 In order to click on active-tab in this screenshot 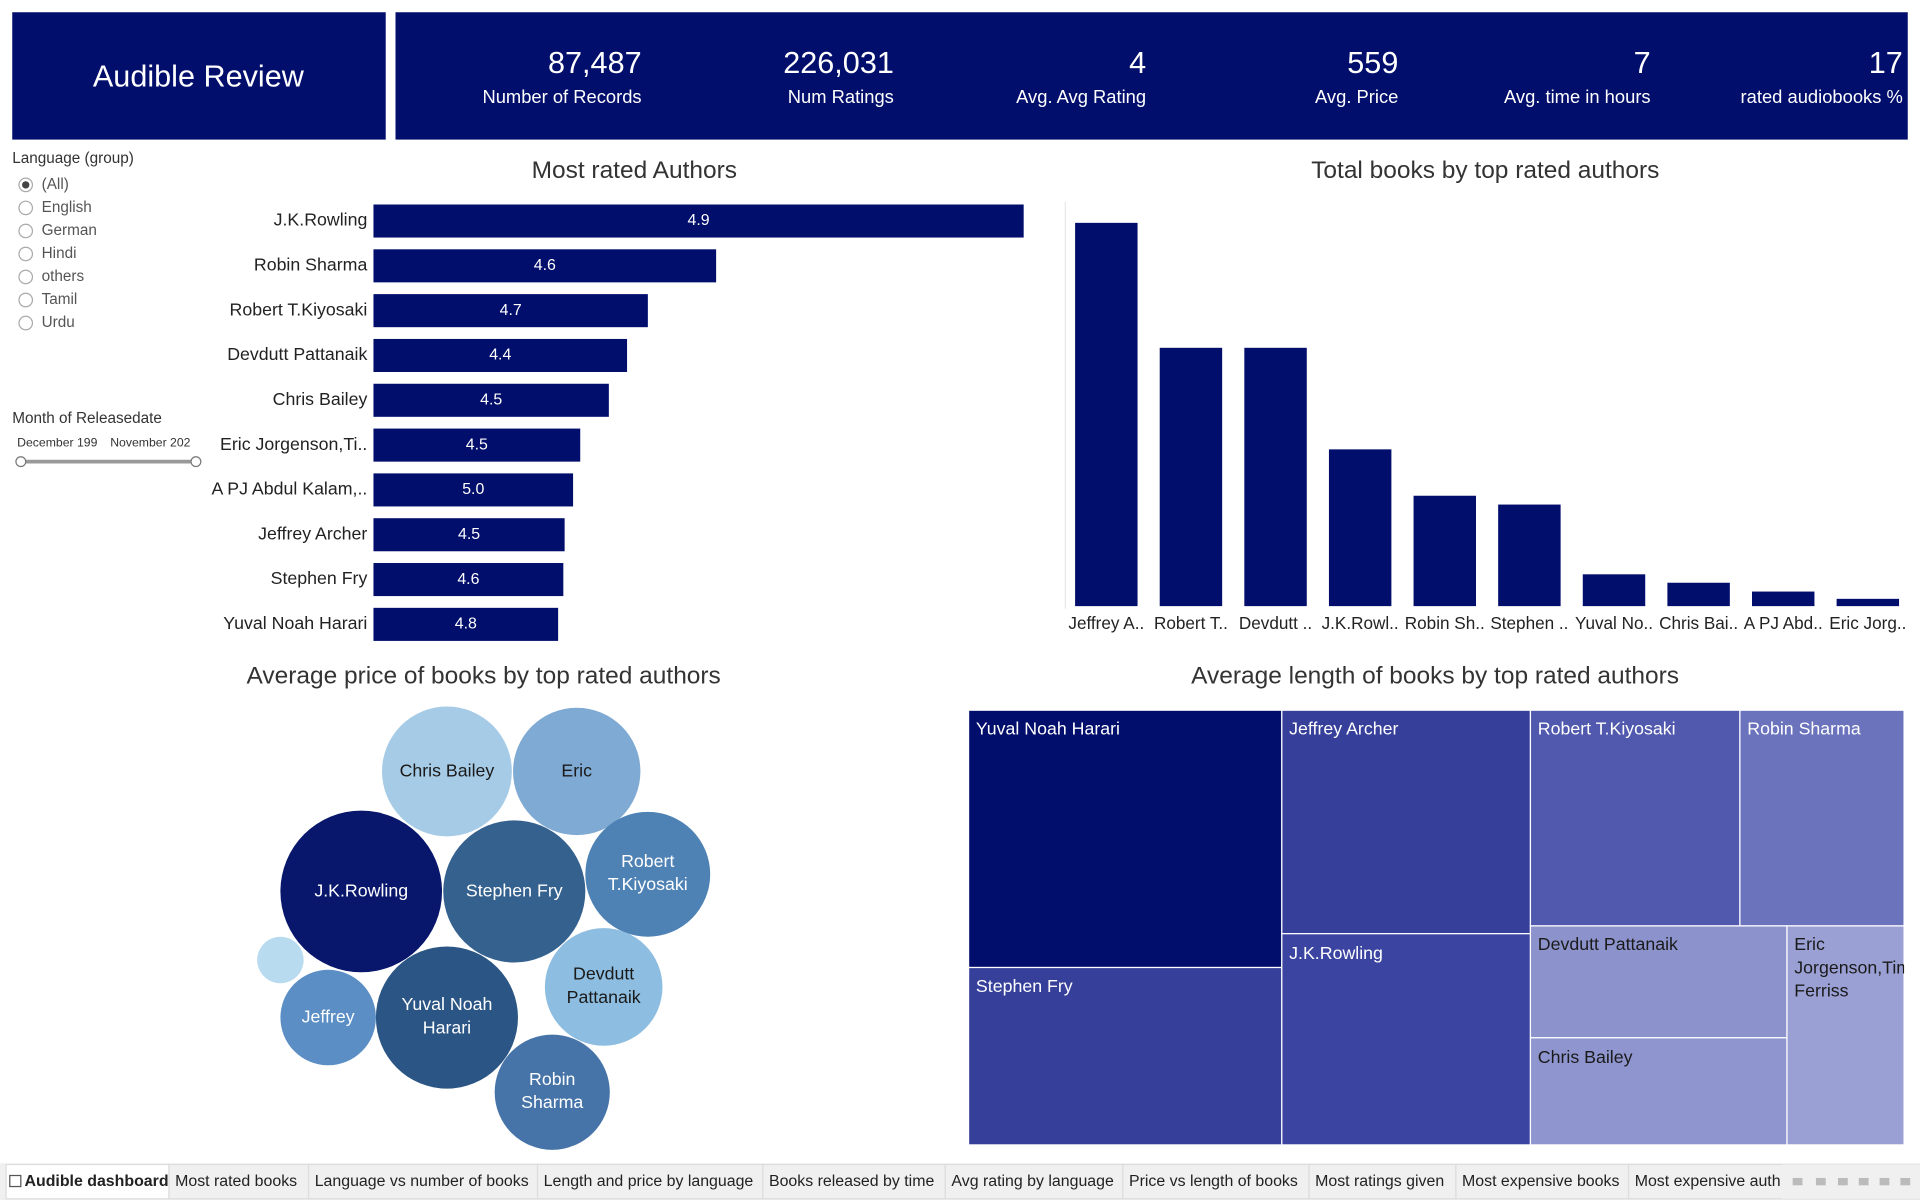, I will do `click(87, 1181)`.